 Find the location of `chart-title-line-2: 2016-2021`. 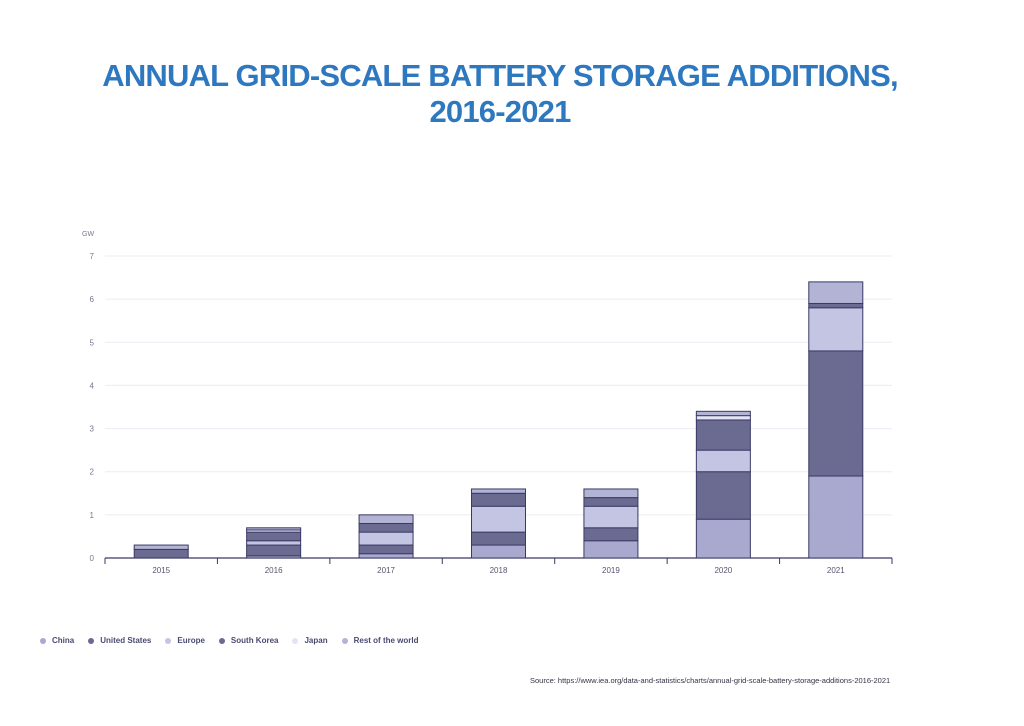

chart-title-line-2: 2016-2021 is located at coordinates (500, 111).